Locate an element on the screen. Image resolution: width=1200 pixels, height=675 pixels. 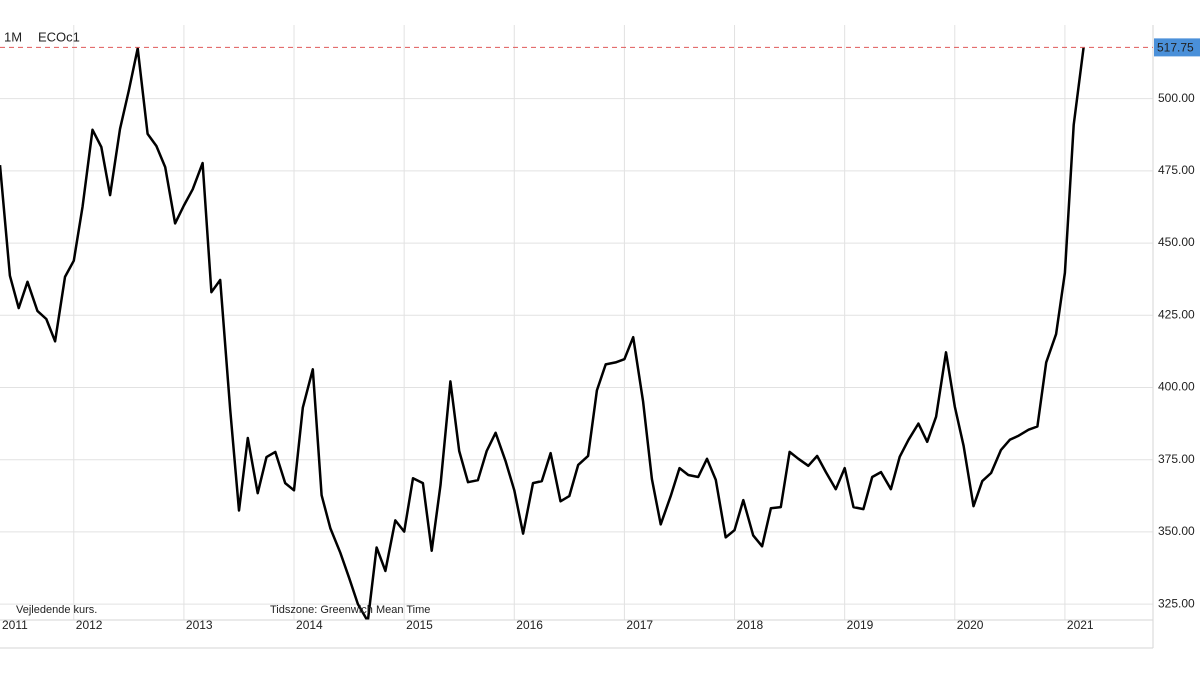
y-tick-label: 375.00 is located at coordinates (1176, 459).